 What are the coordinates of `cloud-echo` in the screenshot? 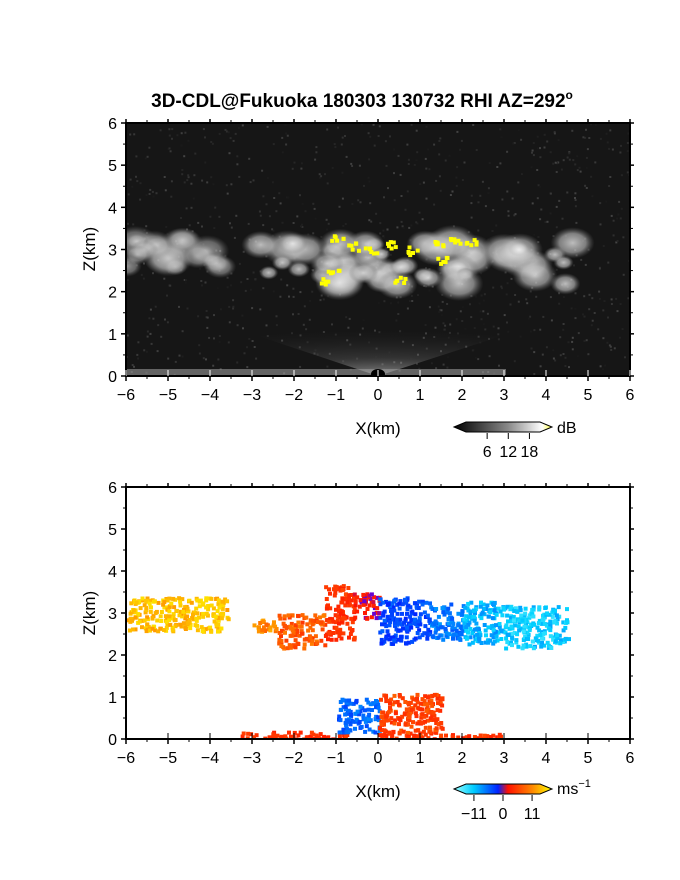 It's located at (563, 262).